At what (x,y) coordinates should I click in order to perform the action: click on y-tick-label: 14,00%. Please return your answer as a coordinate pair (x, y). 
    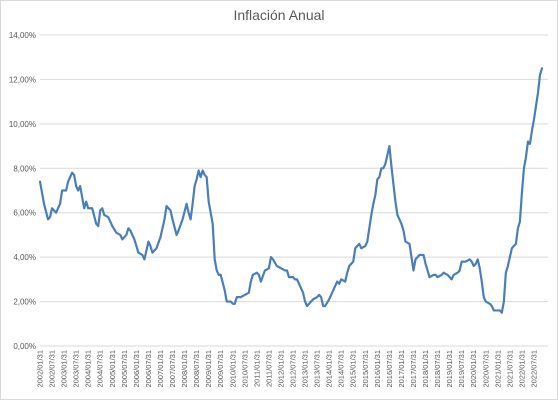
    Looking at the image, I should click on (22, 35).